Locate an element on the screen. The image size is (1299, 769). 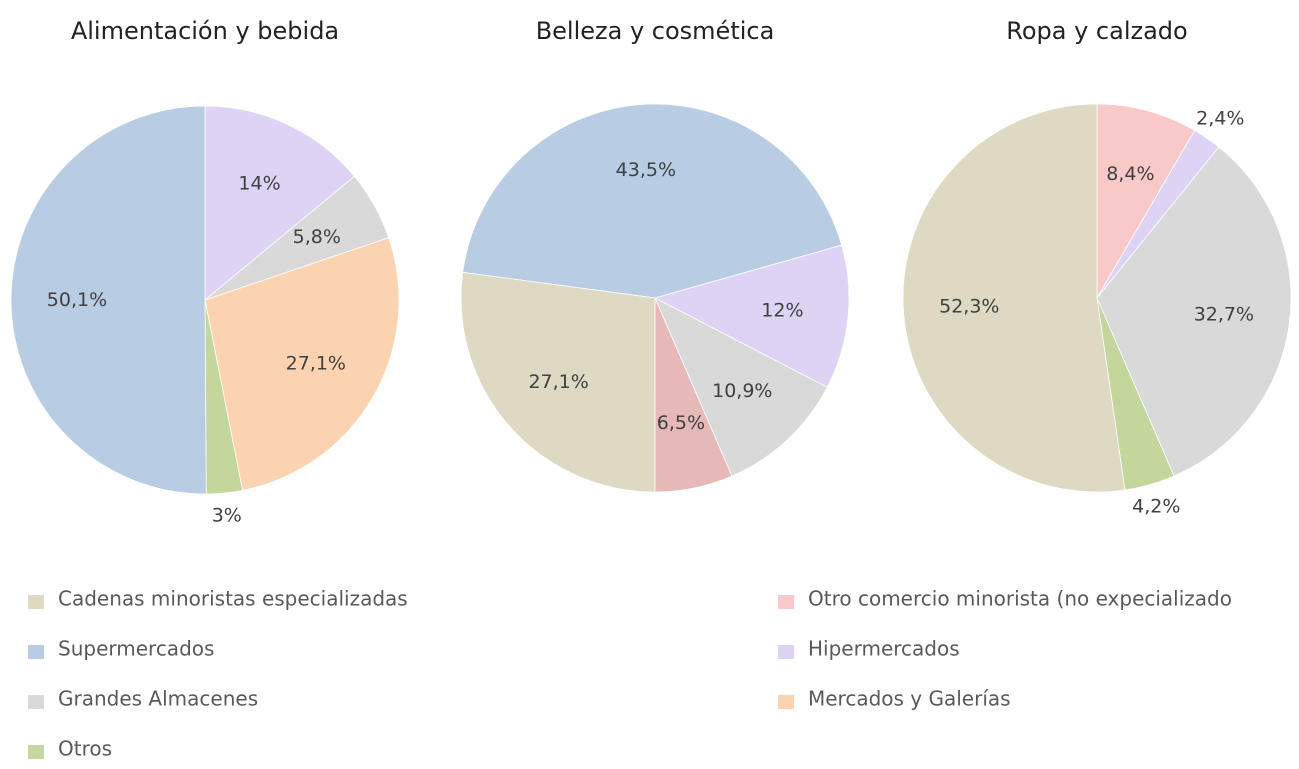
legend-label: Otros is located at coordinates (85, 749).